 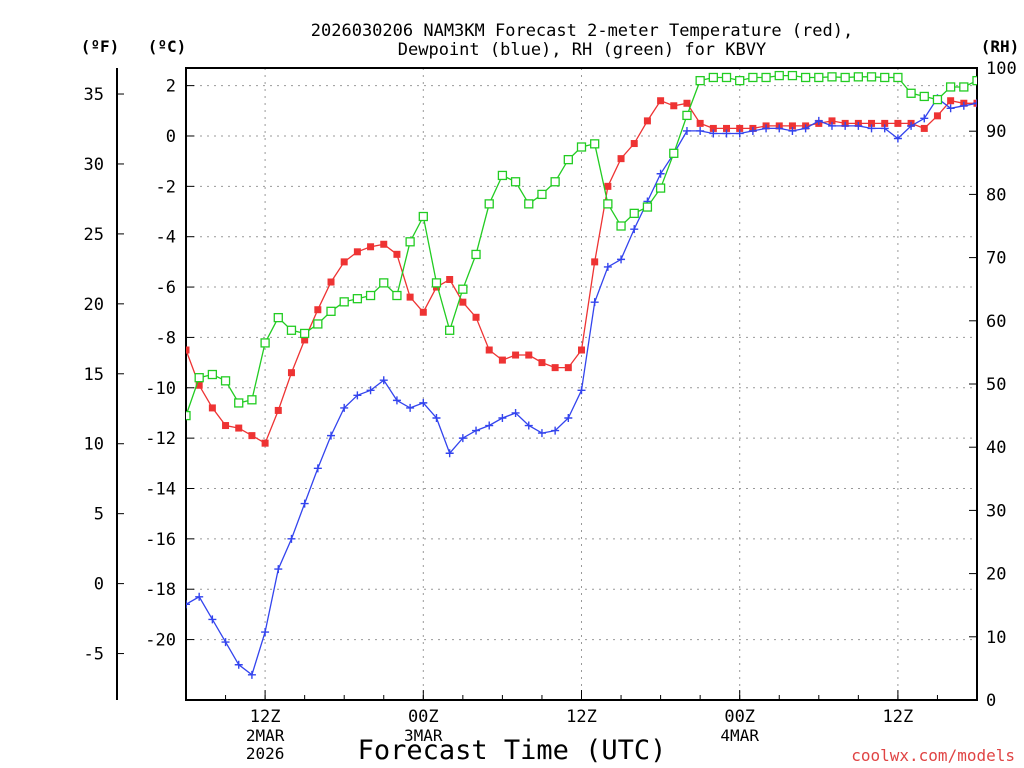 What do you see at coordinates (94, 305) in the screenshot?
I see `fahrenheit-tick-label: 20` at bounding box center [94, 305].